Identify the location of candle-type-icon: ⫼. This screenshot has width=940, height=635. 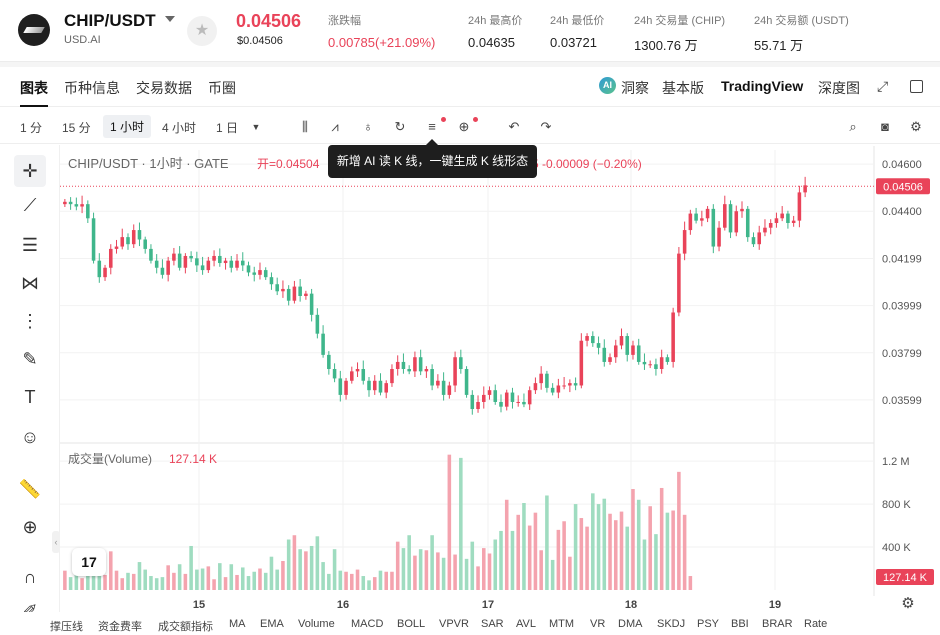
(305, 126).